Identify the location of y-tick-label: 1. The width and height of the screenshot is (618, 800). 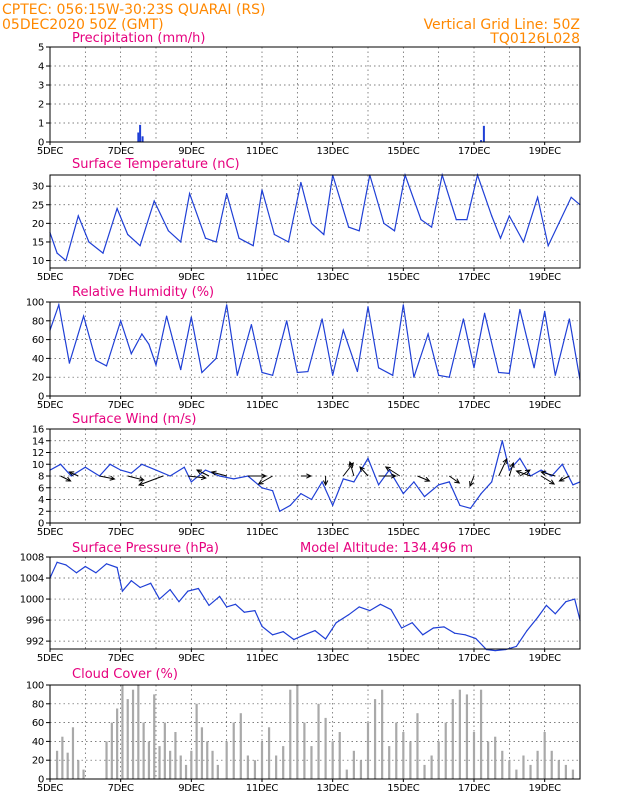
(41, 124).